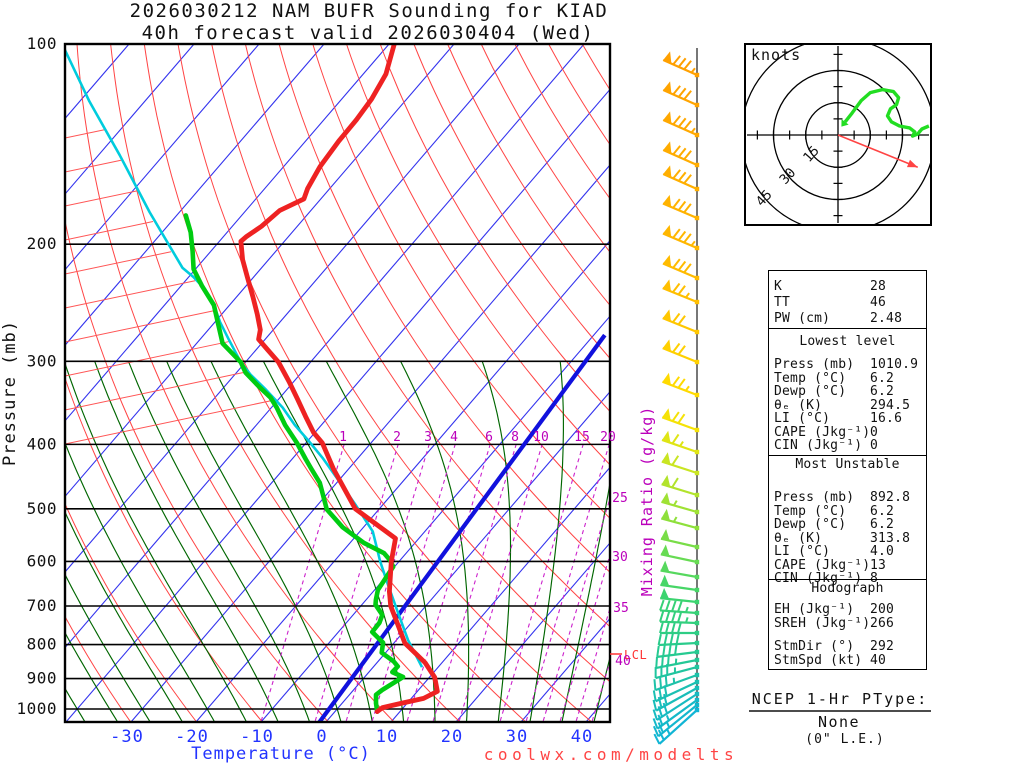 This screenshot has width=1024, height=768. Describe the element at coordinates (776, 55) in the screenshot. I see `hodograph-units-label: knots` at that location.